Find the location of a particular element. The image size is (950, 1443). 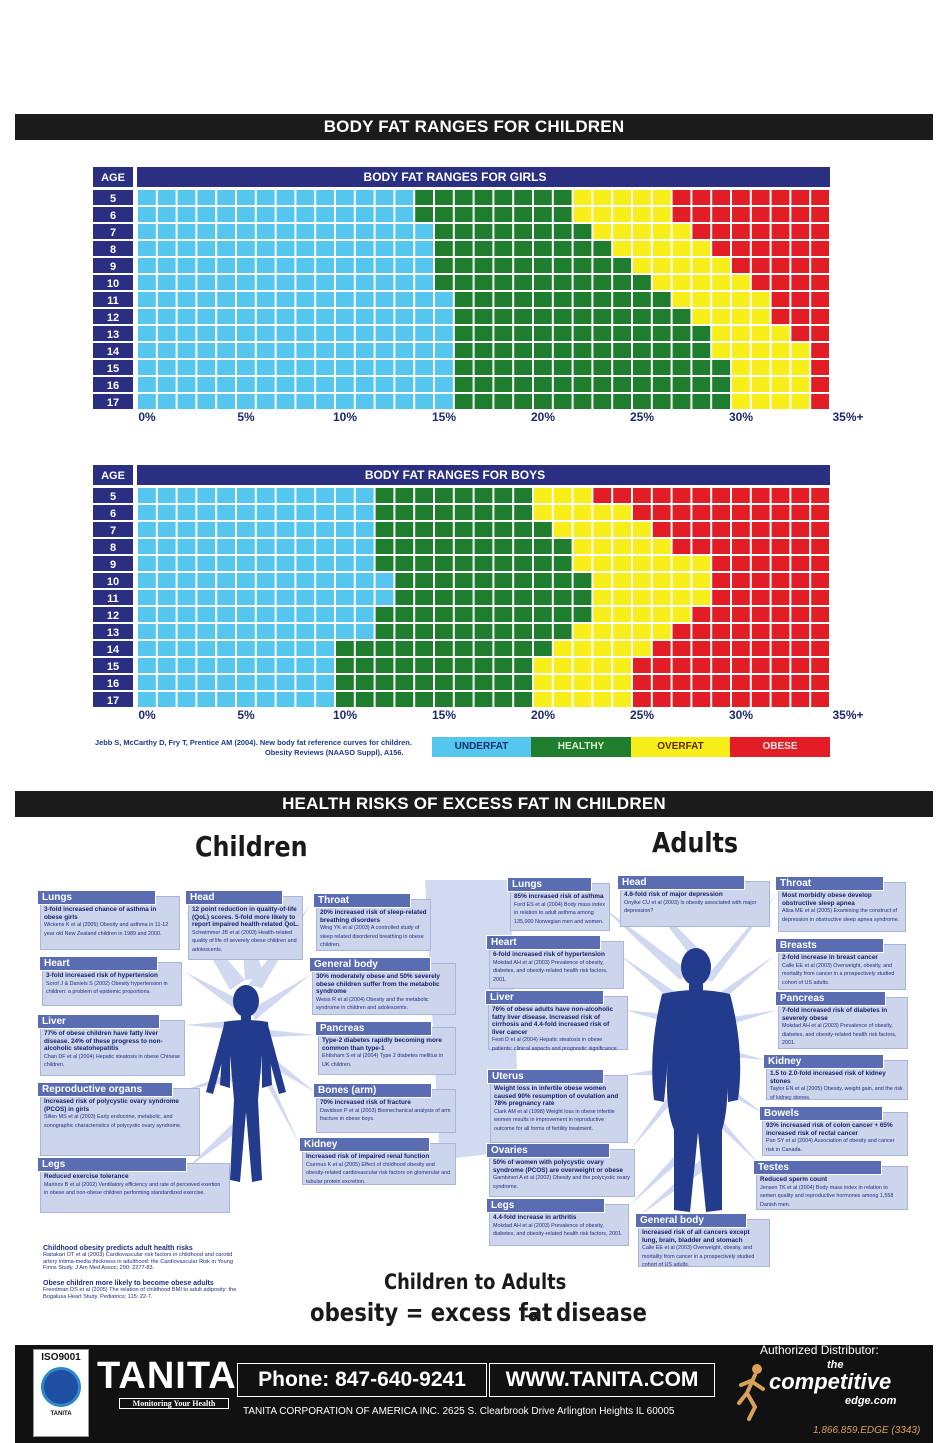

girls-x-tick: 5% is located at coordinates (246, 417).